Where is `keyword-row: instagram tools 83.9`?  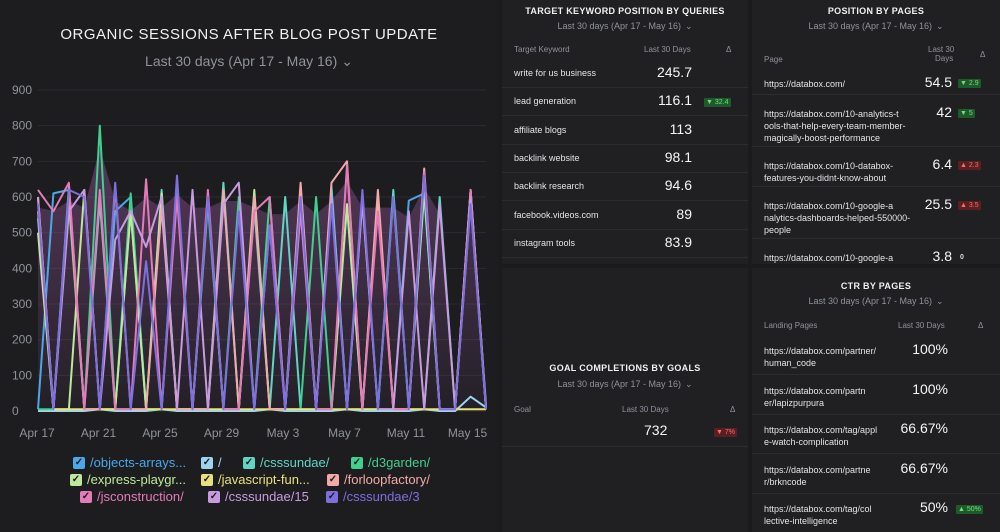
keyword-row: instagram tools 83.9 is located at coordinates (625, 243).